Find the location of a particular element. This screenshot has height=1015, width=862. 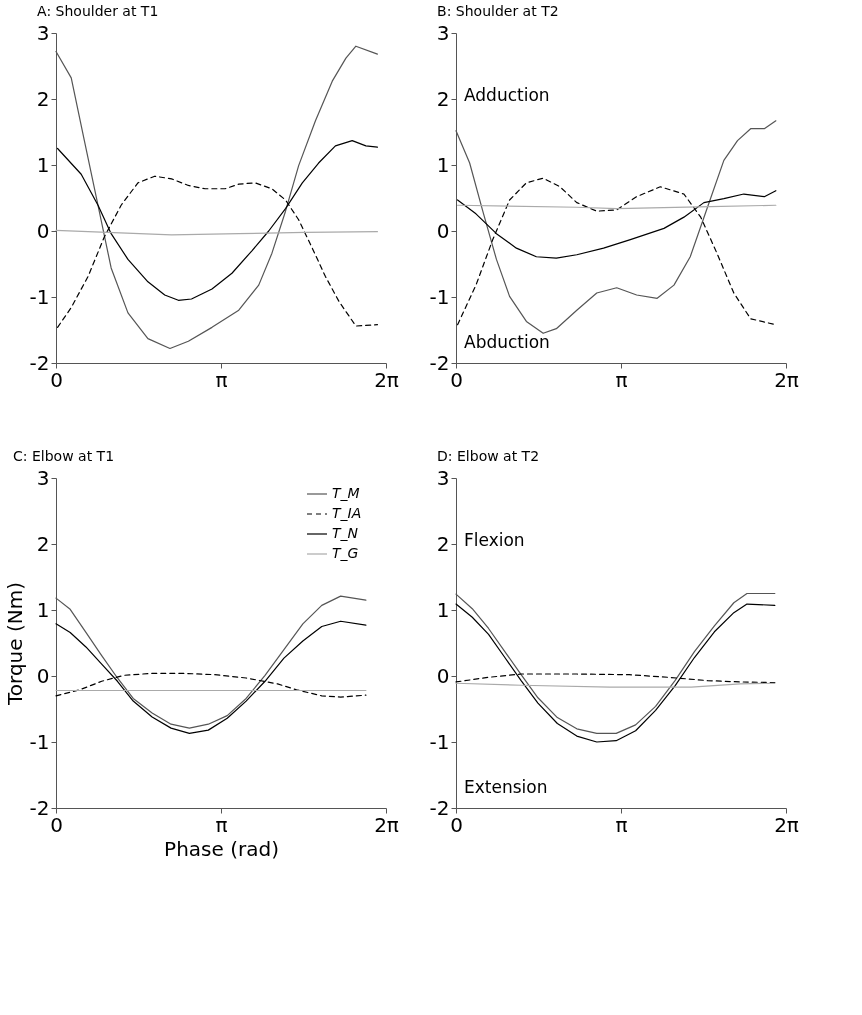

chart-title: A: Shoulder at T1 is located at coordinates (98, 11).